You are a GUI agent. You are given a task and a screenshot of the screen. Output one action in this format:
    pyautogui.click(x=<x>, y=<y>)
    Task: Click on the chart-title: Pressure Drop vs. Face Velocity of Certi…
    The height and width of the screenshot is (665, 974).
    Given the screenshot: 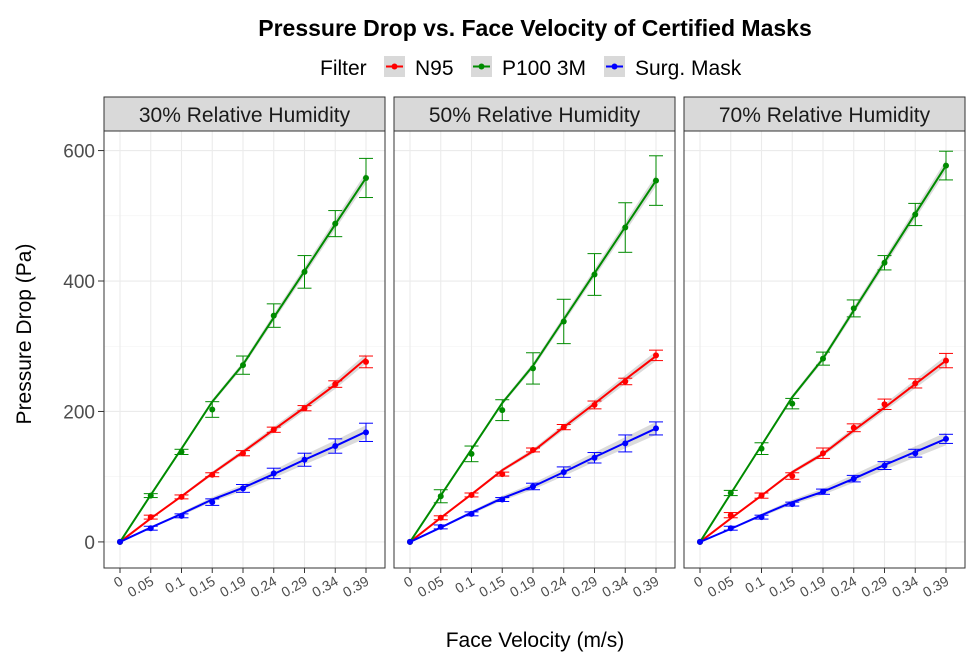 What is the action you would take?
    pyautogui.click(x=535, y=28)
    